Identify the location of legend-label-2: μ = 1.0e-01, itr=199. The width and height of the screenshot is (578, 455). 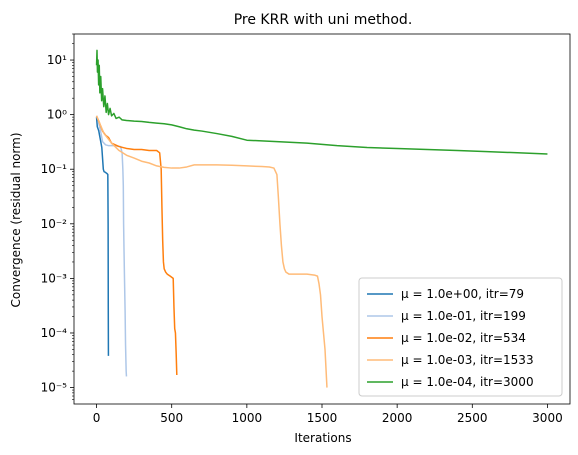
(463, 316).